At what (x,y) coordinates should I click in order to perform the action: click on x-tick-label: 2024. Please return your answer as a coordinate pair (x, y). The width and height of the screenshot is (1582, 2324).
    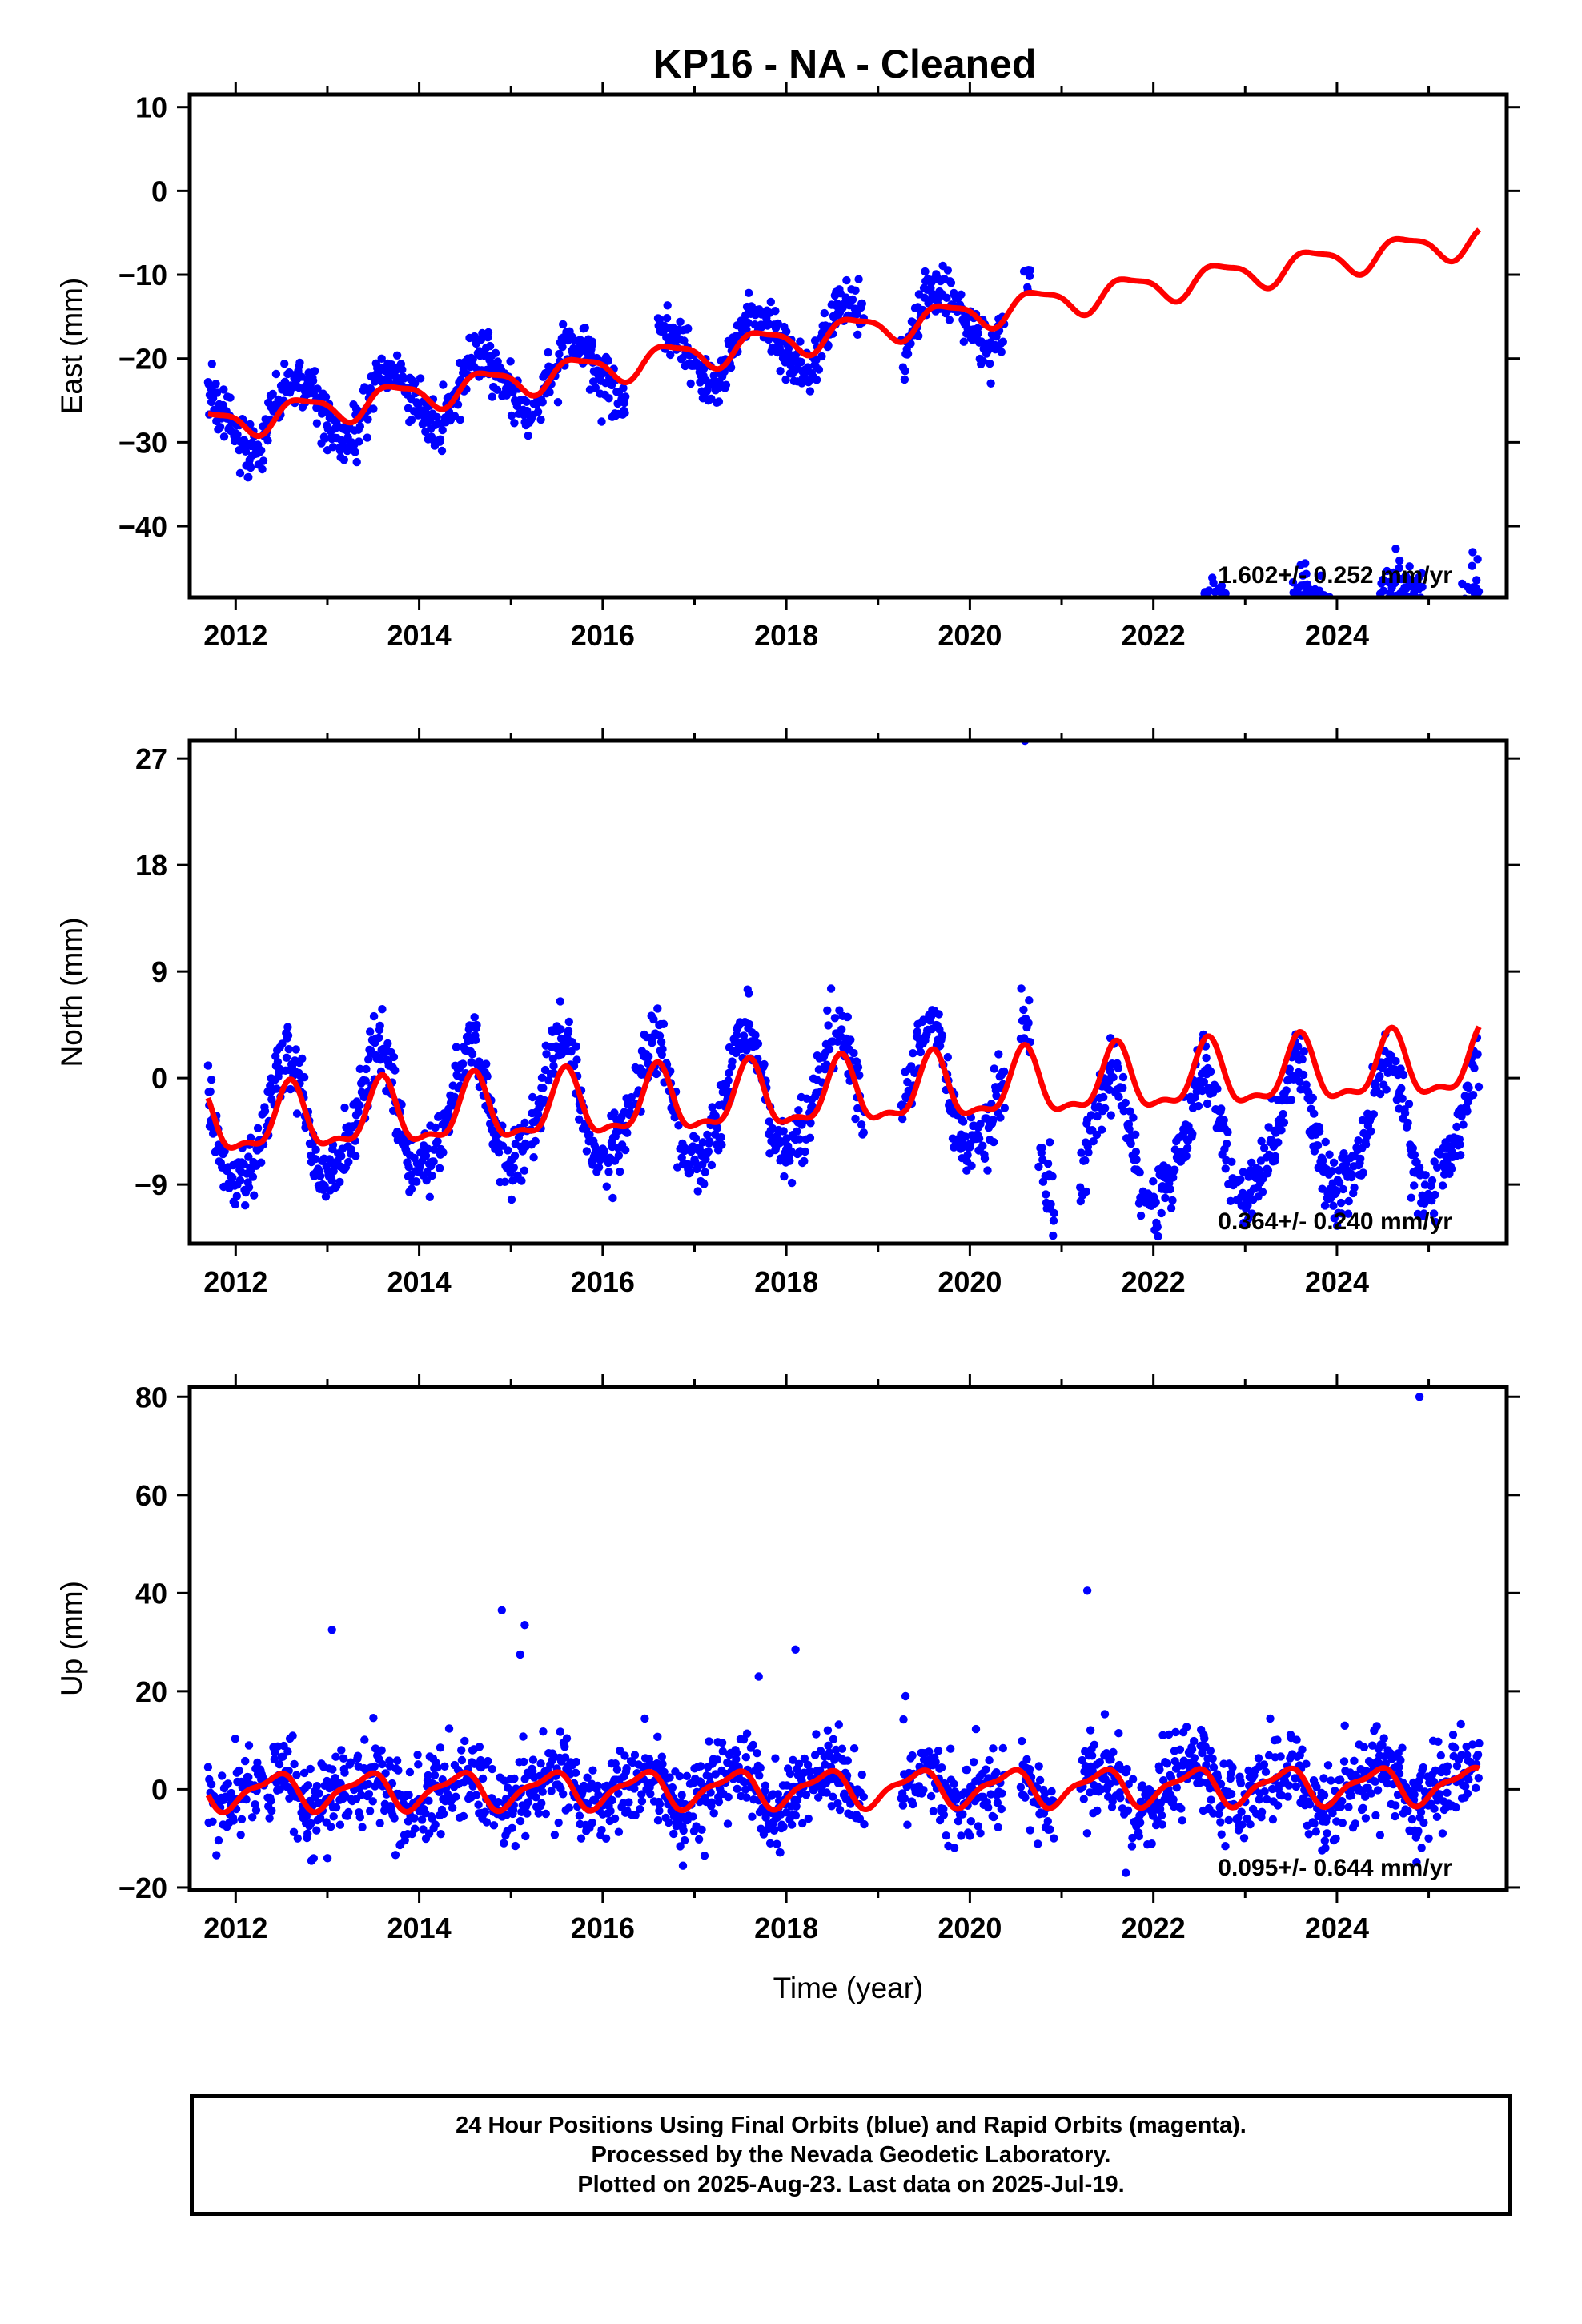
    Looking at the image, I should click on (1337, 635).